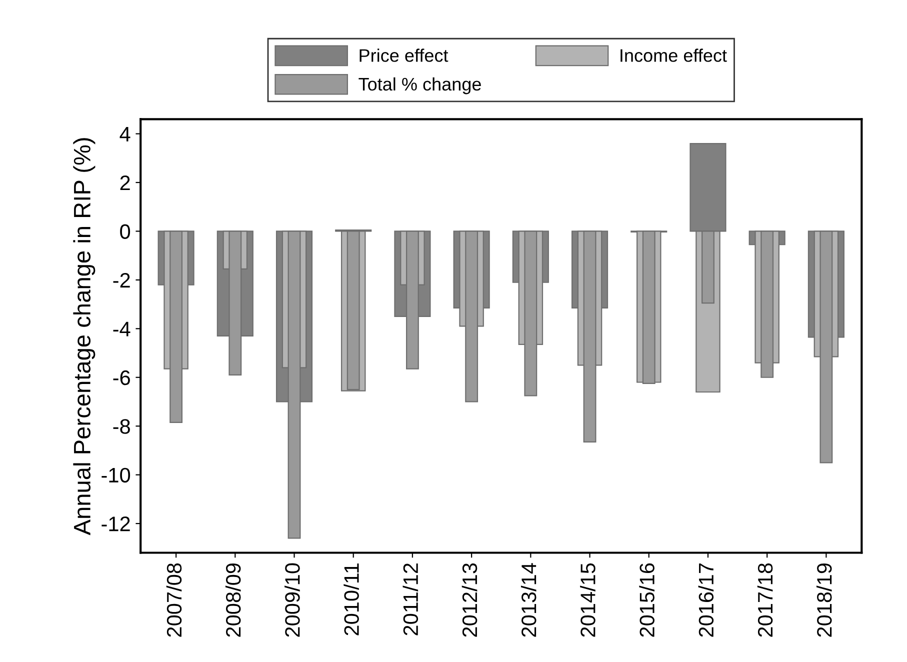 The width and height of the screenshot is (907, 662). Describe the element at coordinates (292, 600) in the screenshot. I see `x-tick-label: 2009/10` at that location.